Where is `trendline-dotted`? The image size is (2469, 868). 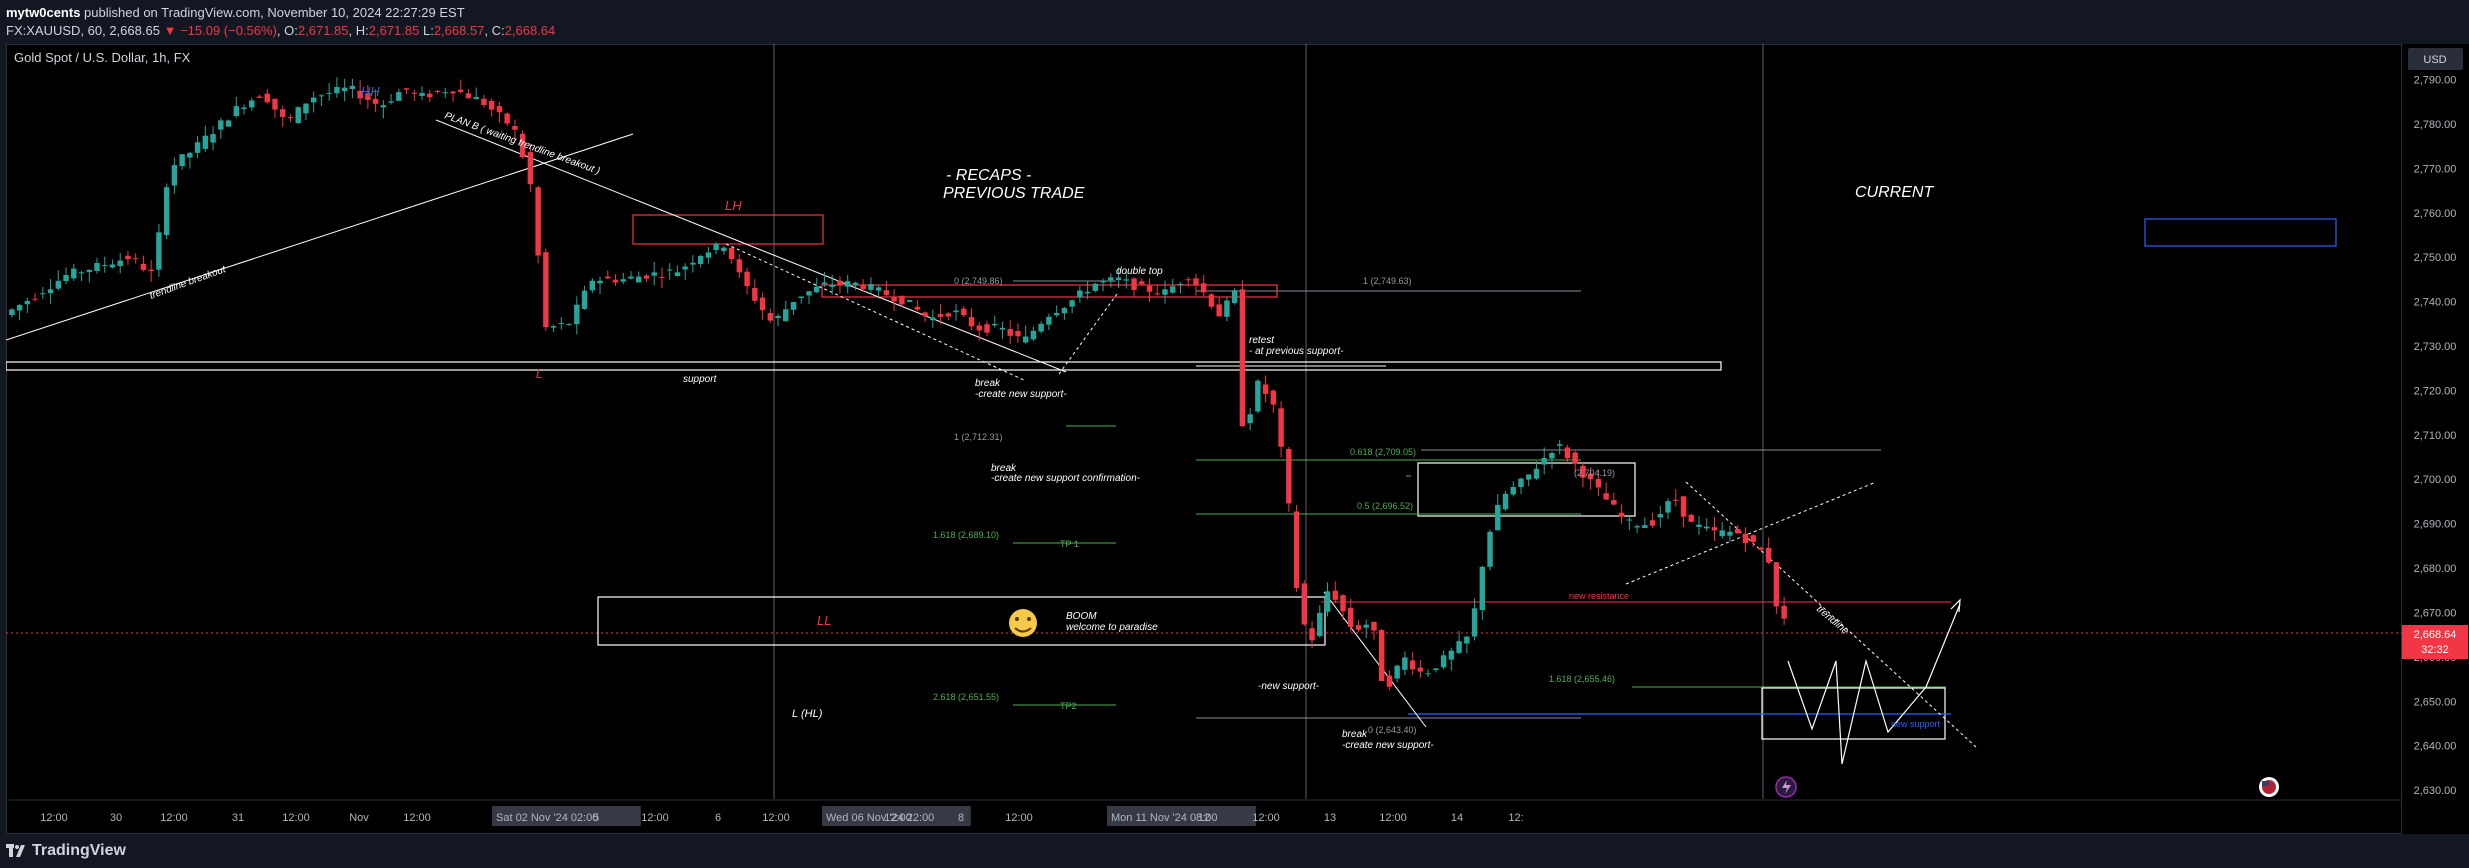
trendline-dotted is located at coordinates (876, 312).